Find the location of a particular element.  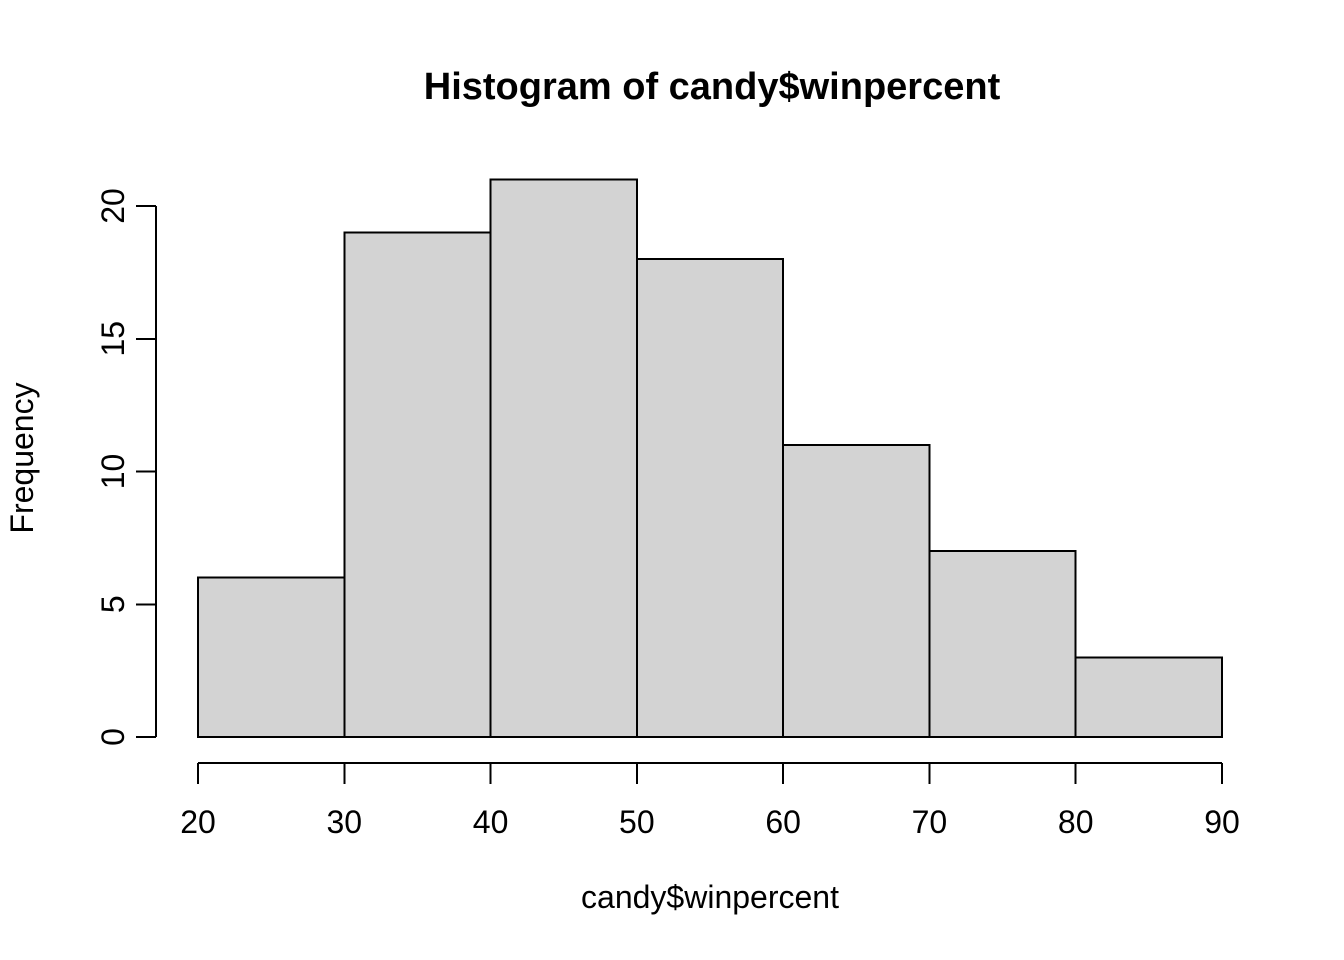

x-tick-label: 60 is located at coordinates (783, 822).